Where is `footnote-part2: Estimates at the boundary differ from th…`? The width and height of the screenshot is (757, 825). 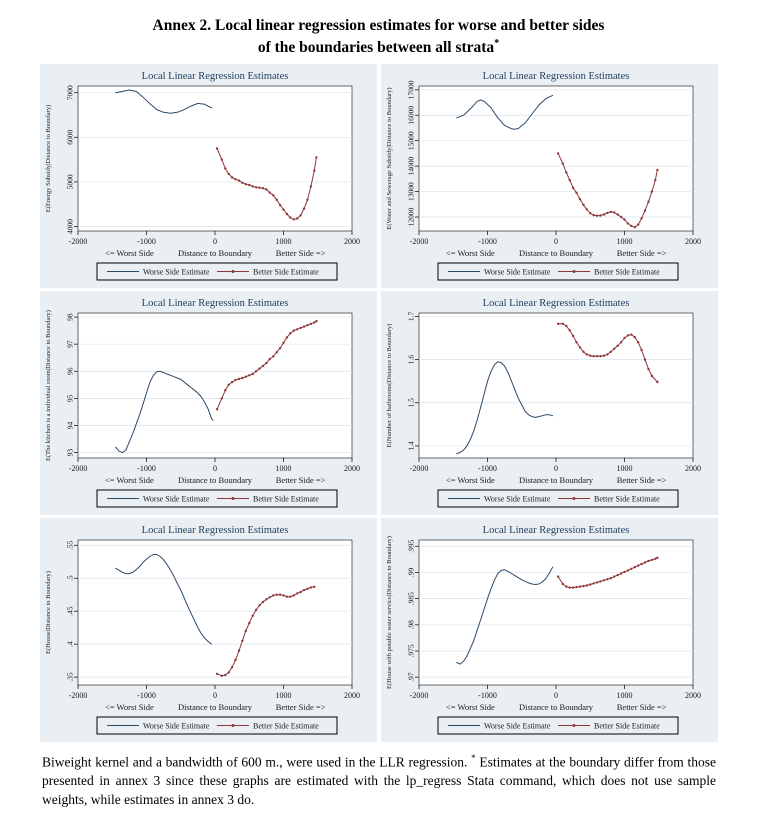
footnote-part2: Estimates at the boundary differ from th… is located at coordinates (379, 780).